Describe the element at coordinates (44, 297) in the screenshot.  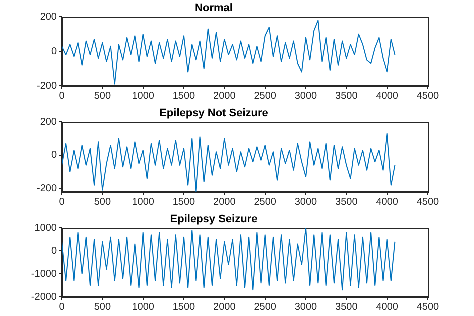
I see `y-tick-label: -2000` at that location.